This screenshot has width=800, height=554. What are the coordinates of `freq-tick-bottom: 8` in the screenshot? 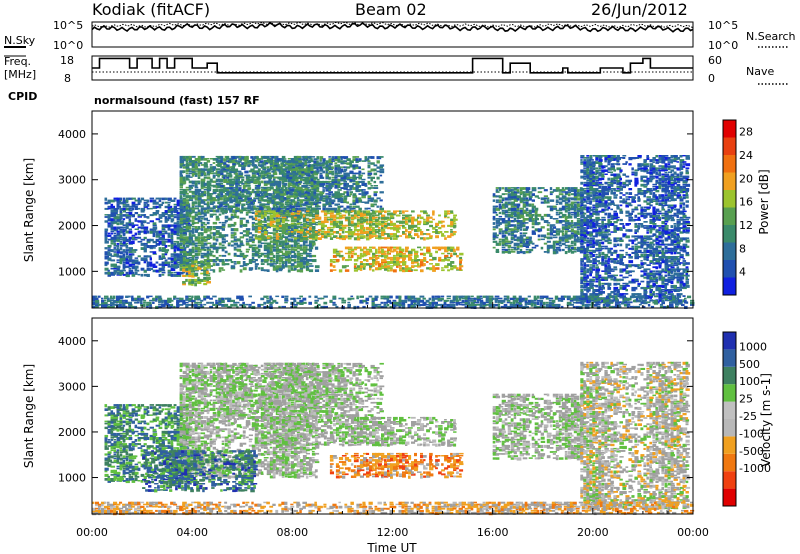 It's located at (67, 78).